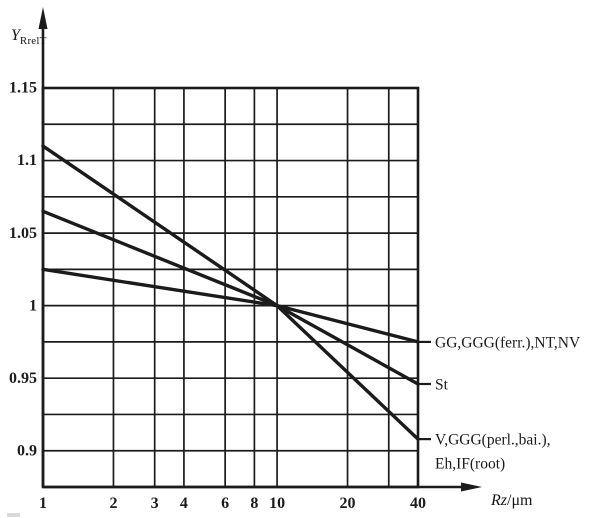  Describe the element at coordinates (23, 233) in the screenshot. I see `y-tick-label: 1.05` at that location.